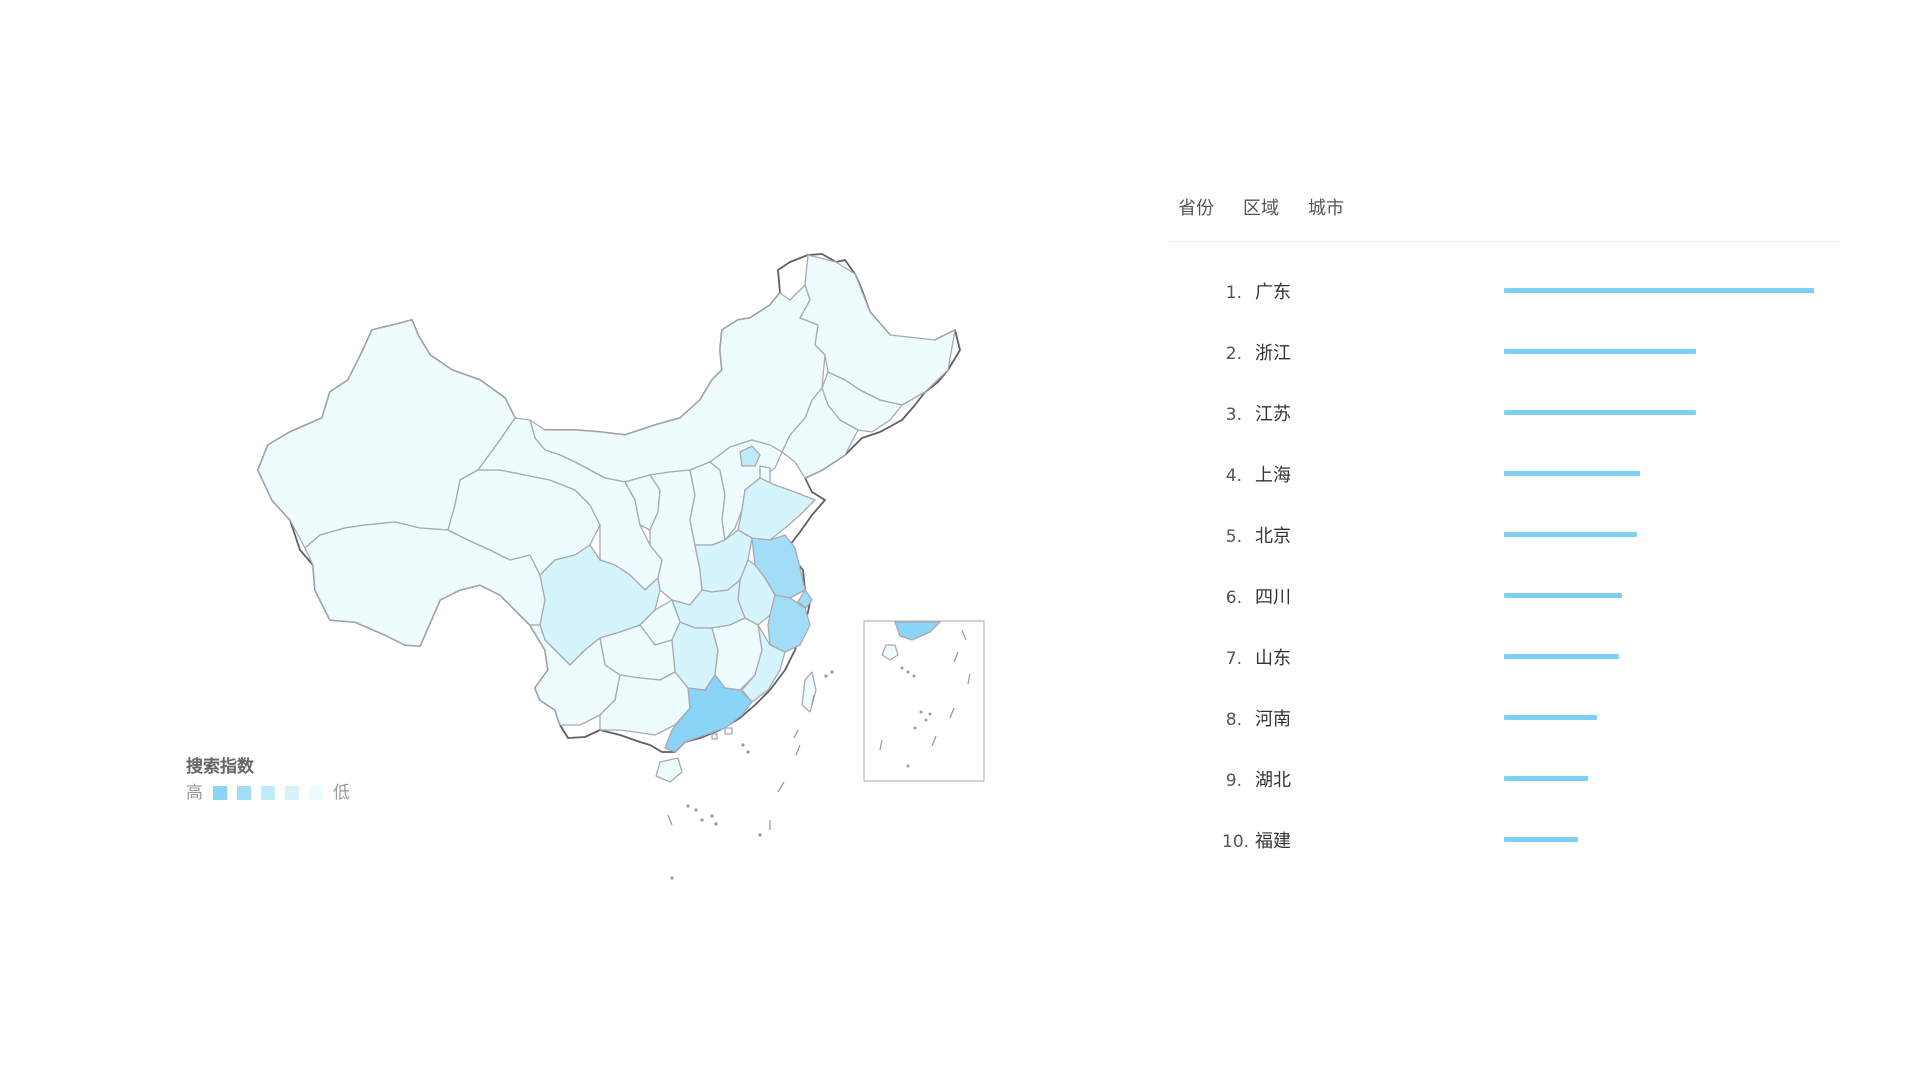 The image size is (1920, 1080). Describe the element at coordinates (1522, 733) in the screenshot. I see `ranking-row: 8. 河南` at that location.